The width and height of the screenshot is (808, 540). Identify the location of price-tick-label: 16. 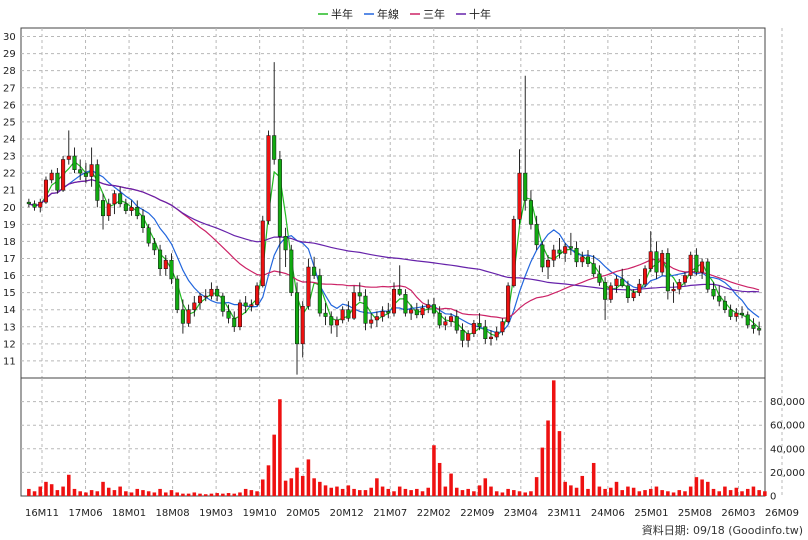
(9, 276).